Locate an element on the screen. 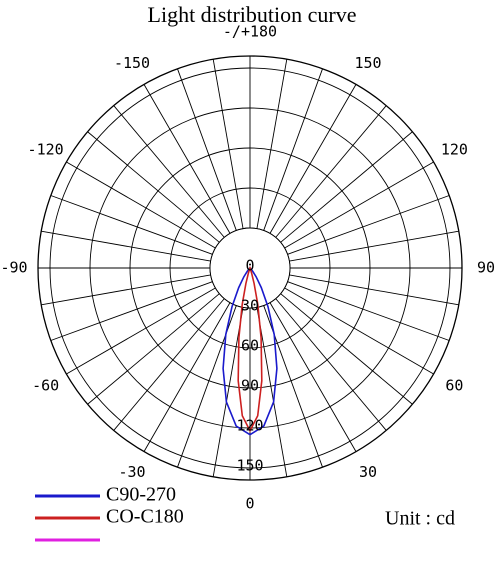 Image resolution: width=500 pixels, height=564 pixels. theta-tick-label: 120 is located at coordinates (454, 150).